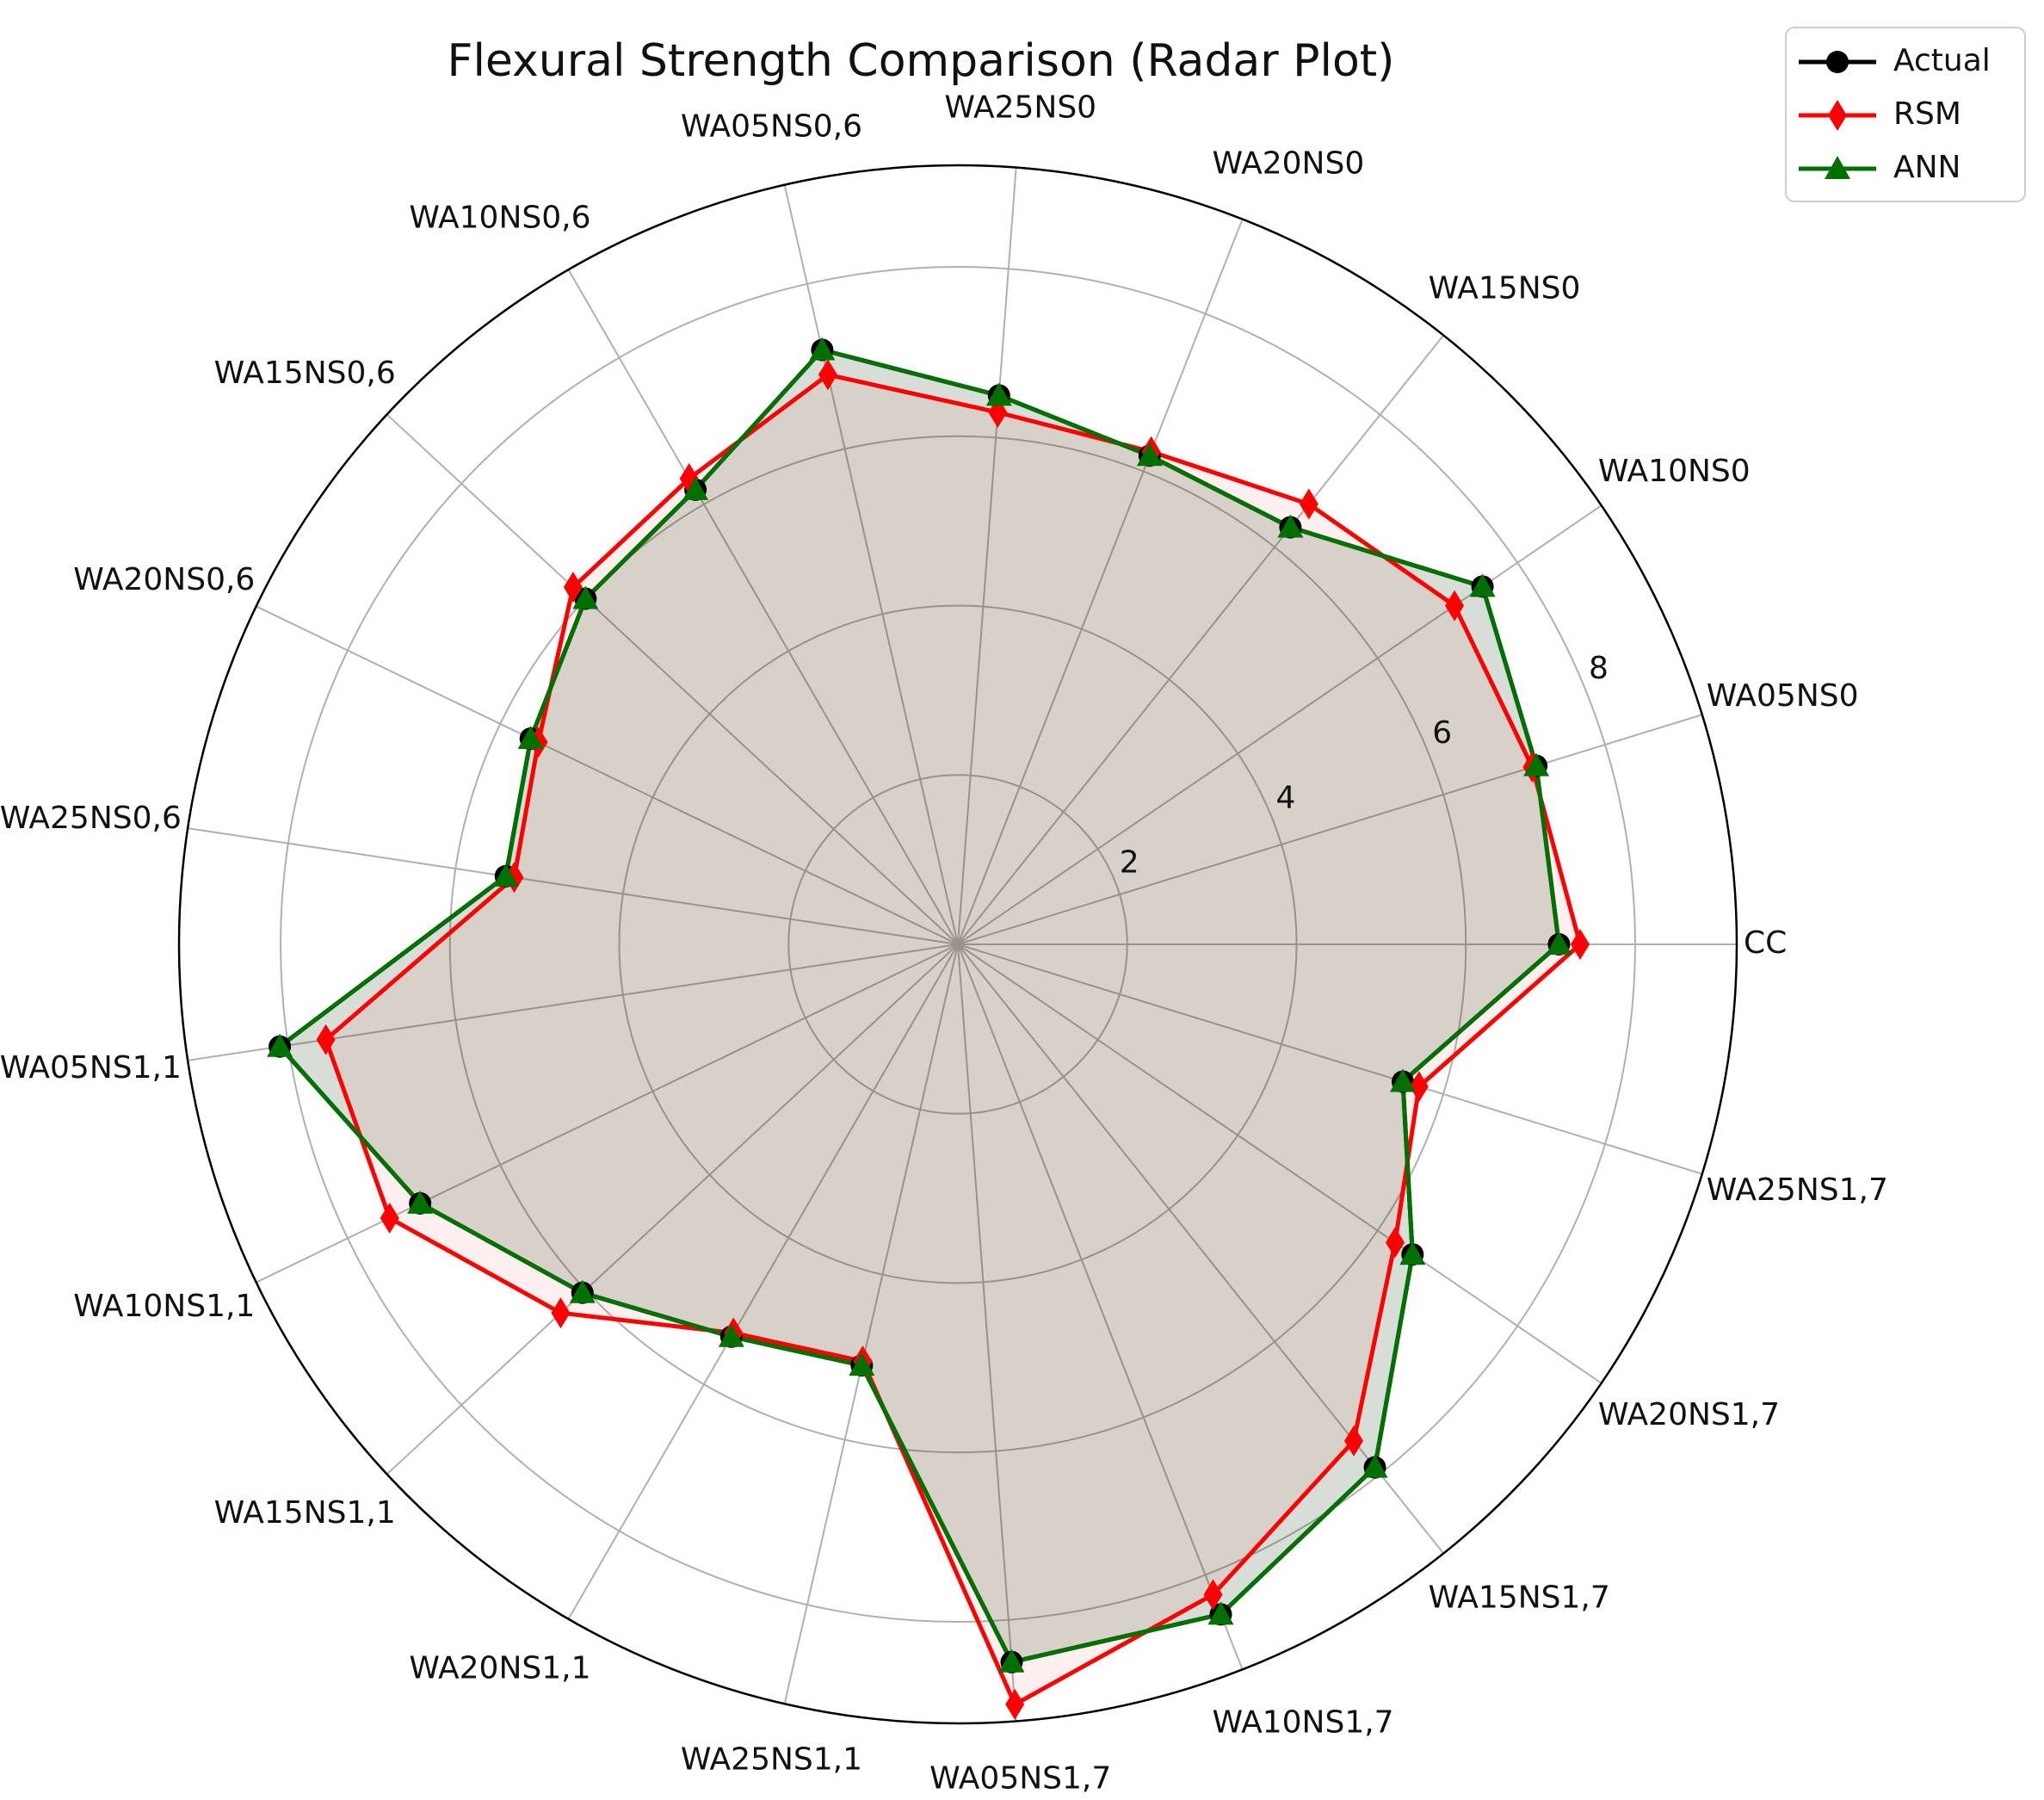 The width and height of the screenshot is (2044, 1800). I want to click on category-label: WA25NS0,6, so click(91, 818).